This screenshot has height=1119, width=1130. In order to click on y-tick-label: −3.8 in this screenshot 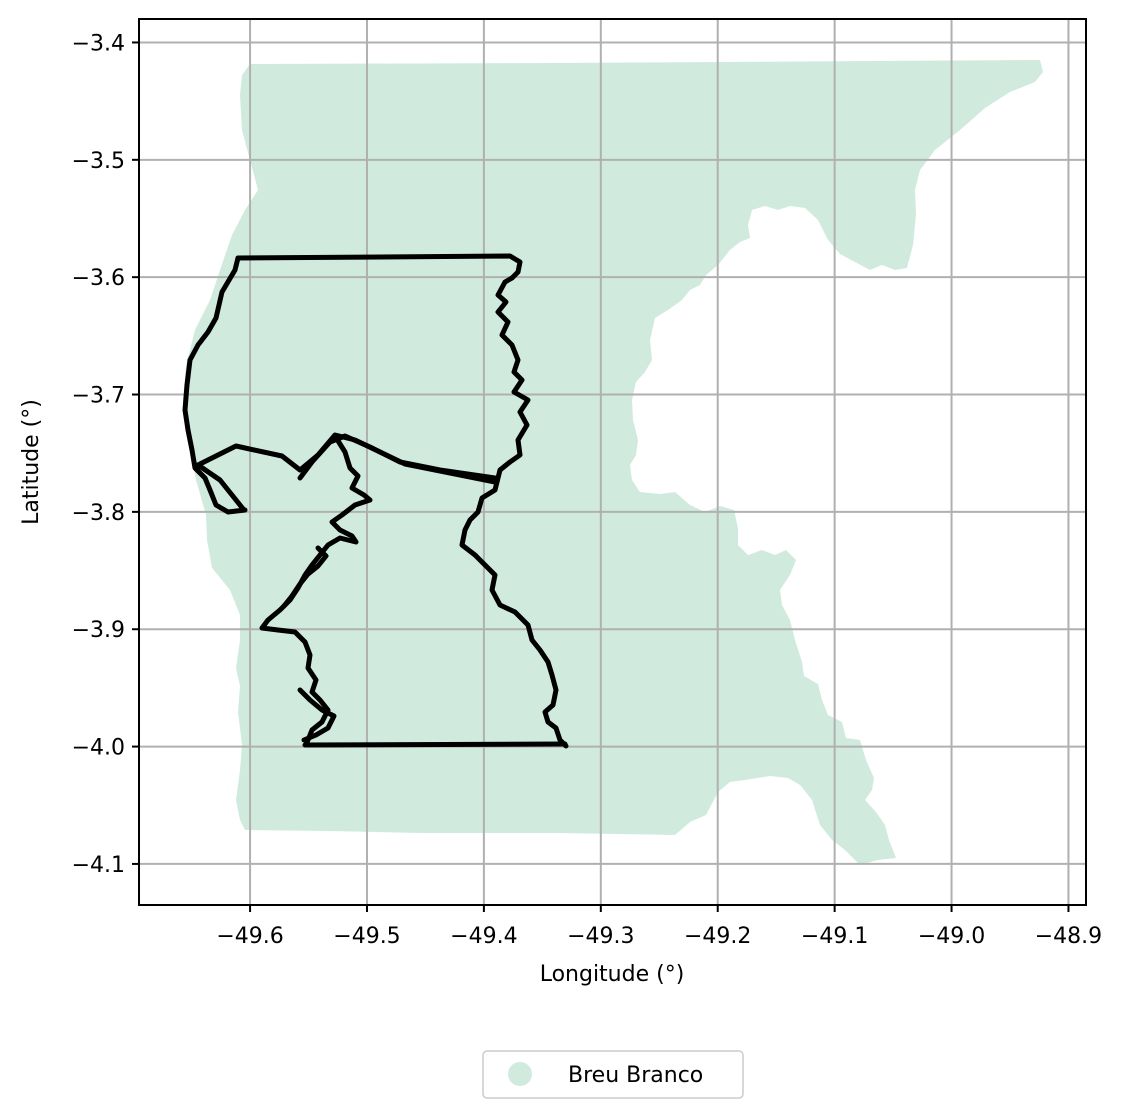, I will do `click(98, 513)`.